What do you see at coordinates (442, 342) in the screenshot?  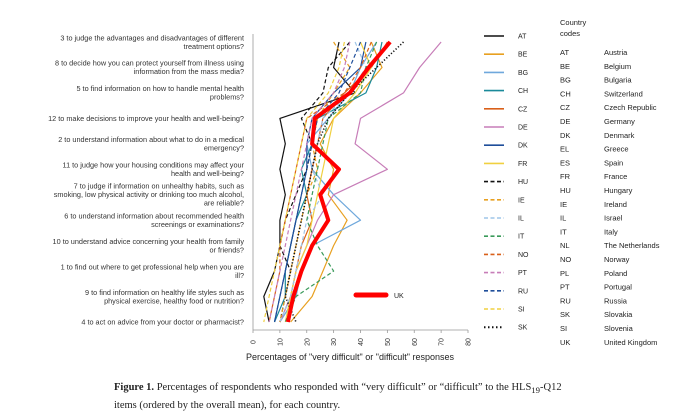 I see `x-tick-label: 70` at bounding box center [442, 342].